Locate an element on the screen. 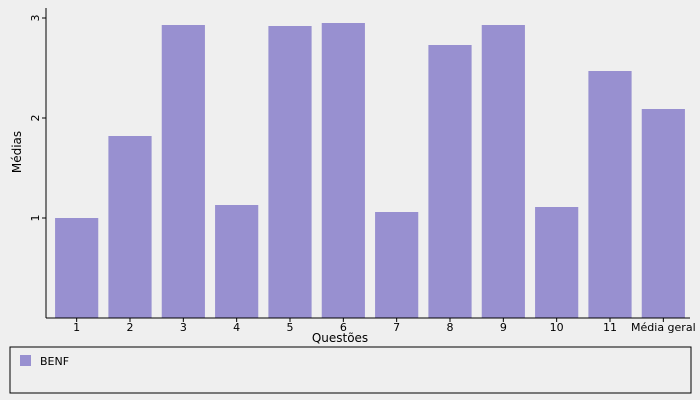 The height and width of the screenshot is (400, 700). x-tick-label: 1 is located at coordinates (76, 327).